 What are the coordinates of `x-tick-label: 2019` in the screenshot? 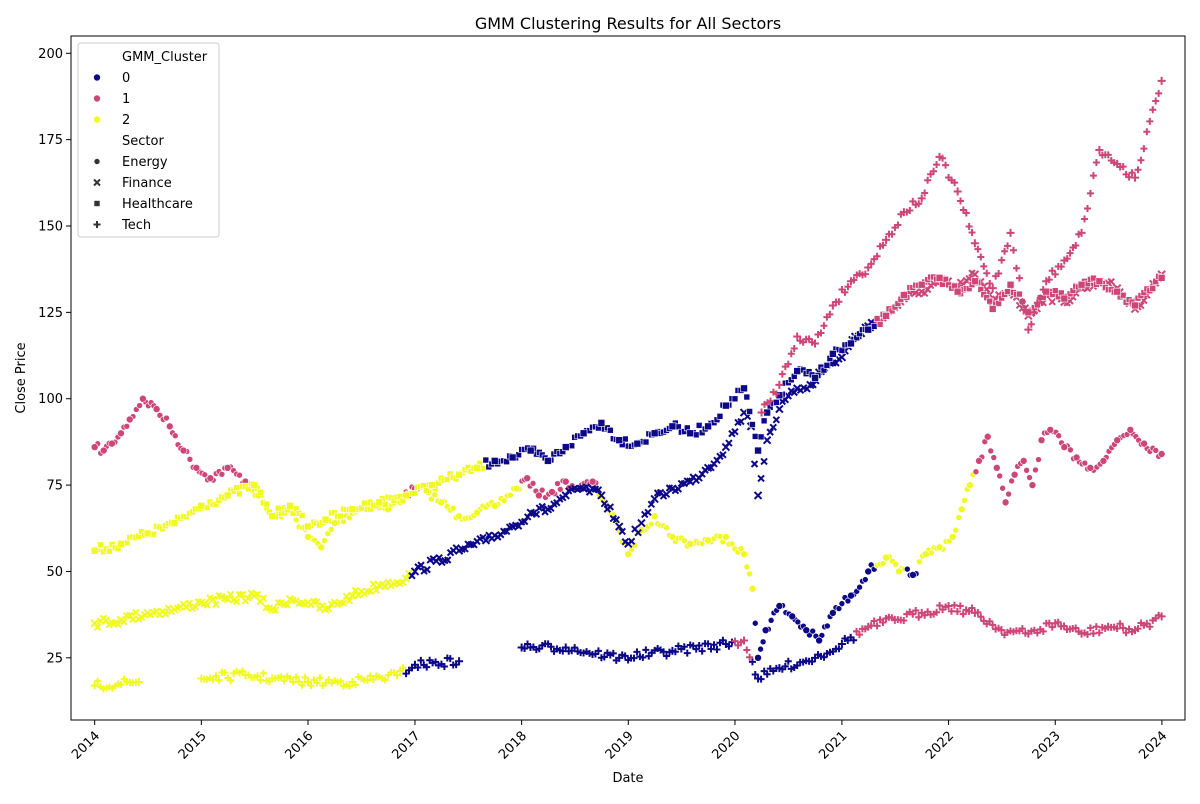 It's located at (620, 746).